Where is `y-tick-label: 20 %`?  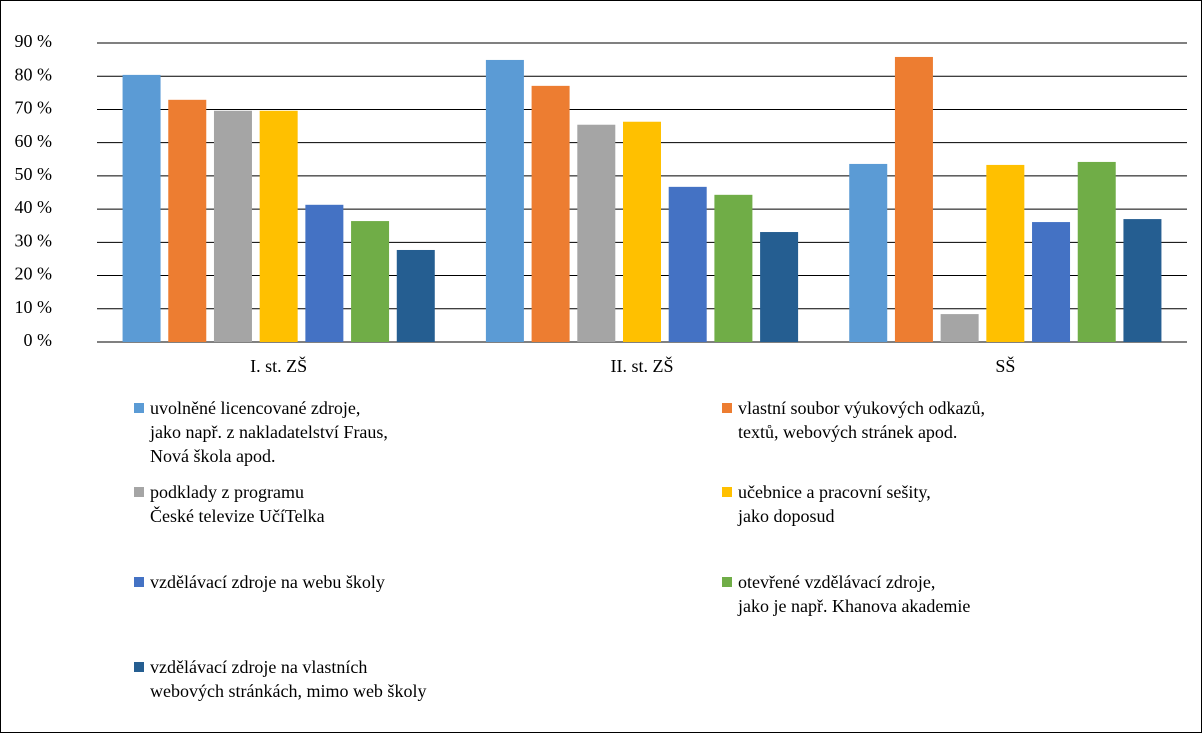
y-tick-label: 20 % is located at coordinates (34, 274).